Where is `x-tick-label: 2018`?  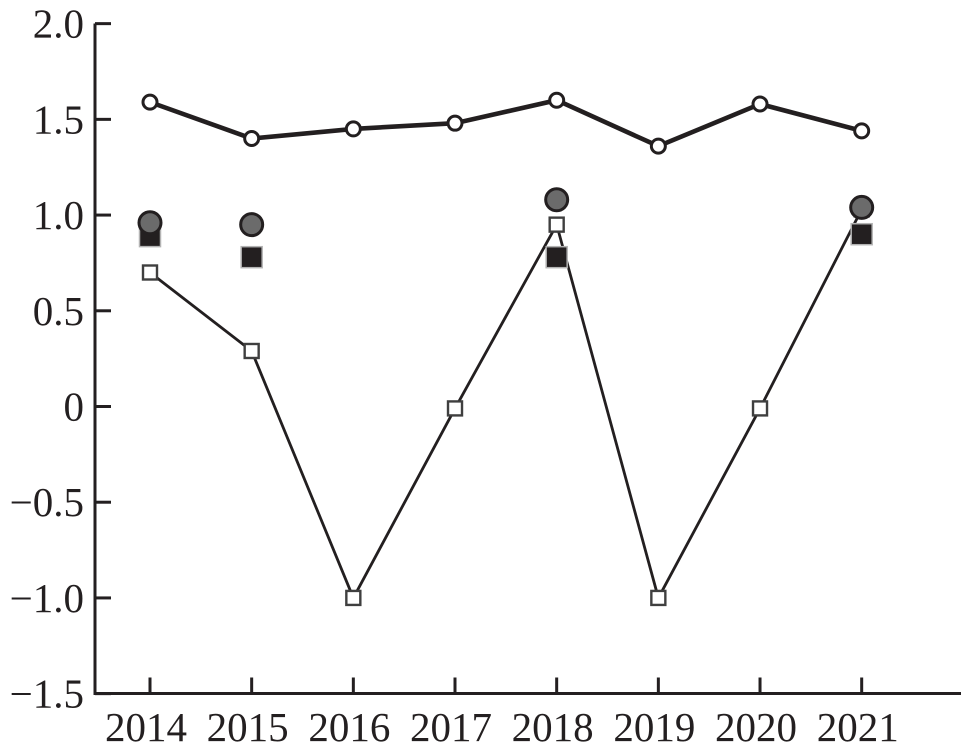
x-tick-label: 2018 is located at coordinates (553, 727).